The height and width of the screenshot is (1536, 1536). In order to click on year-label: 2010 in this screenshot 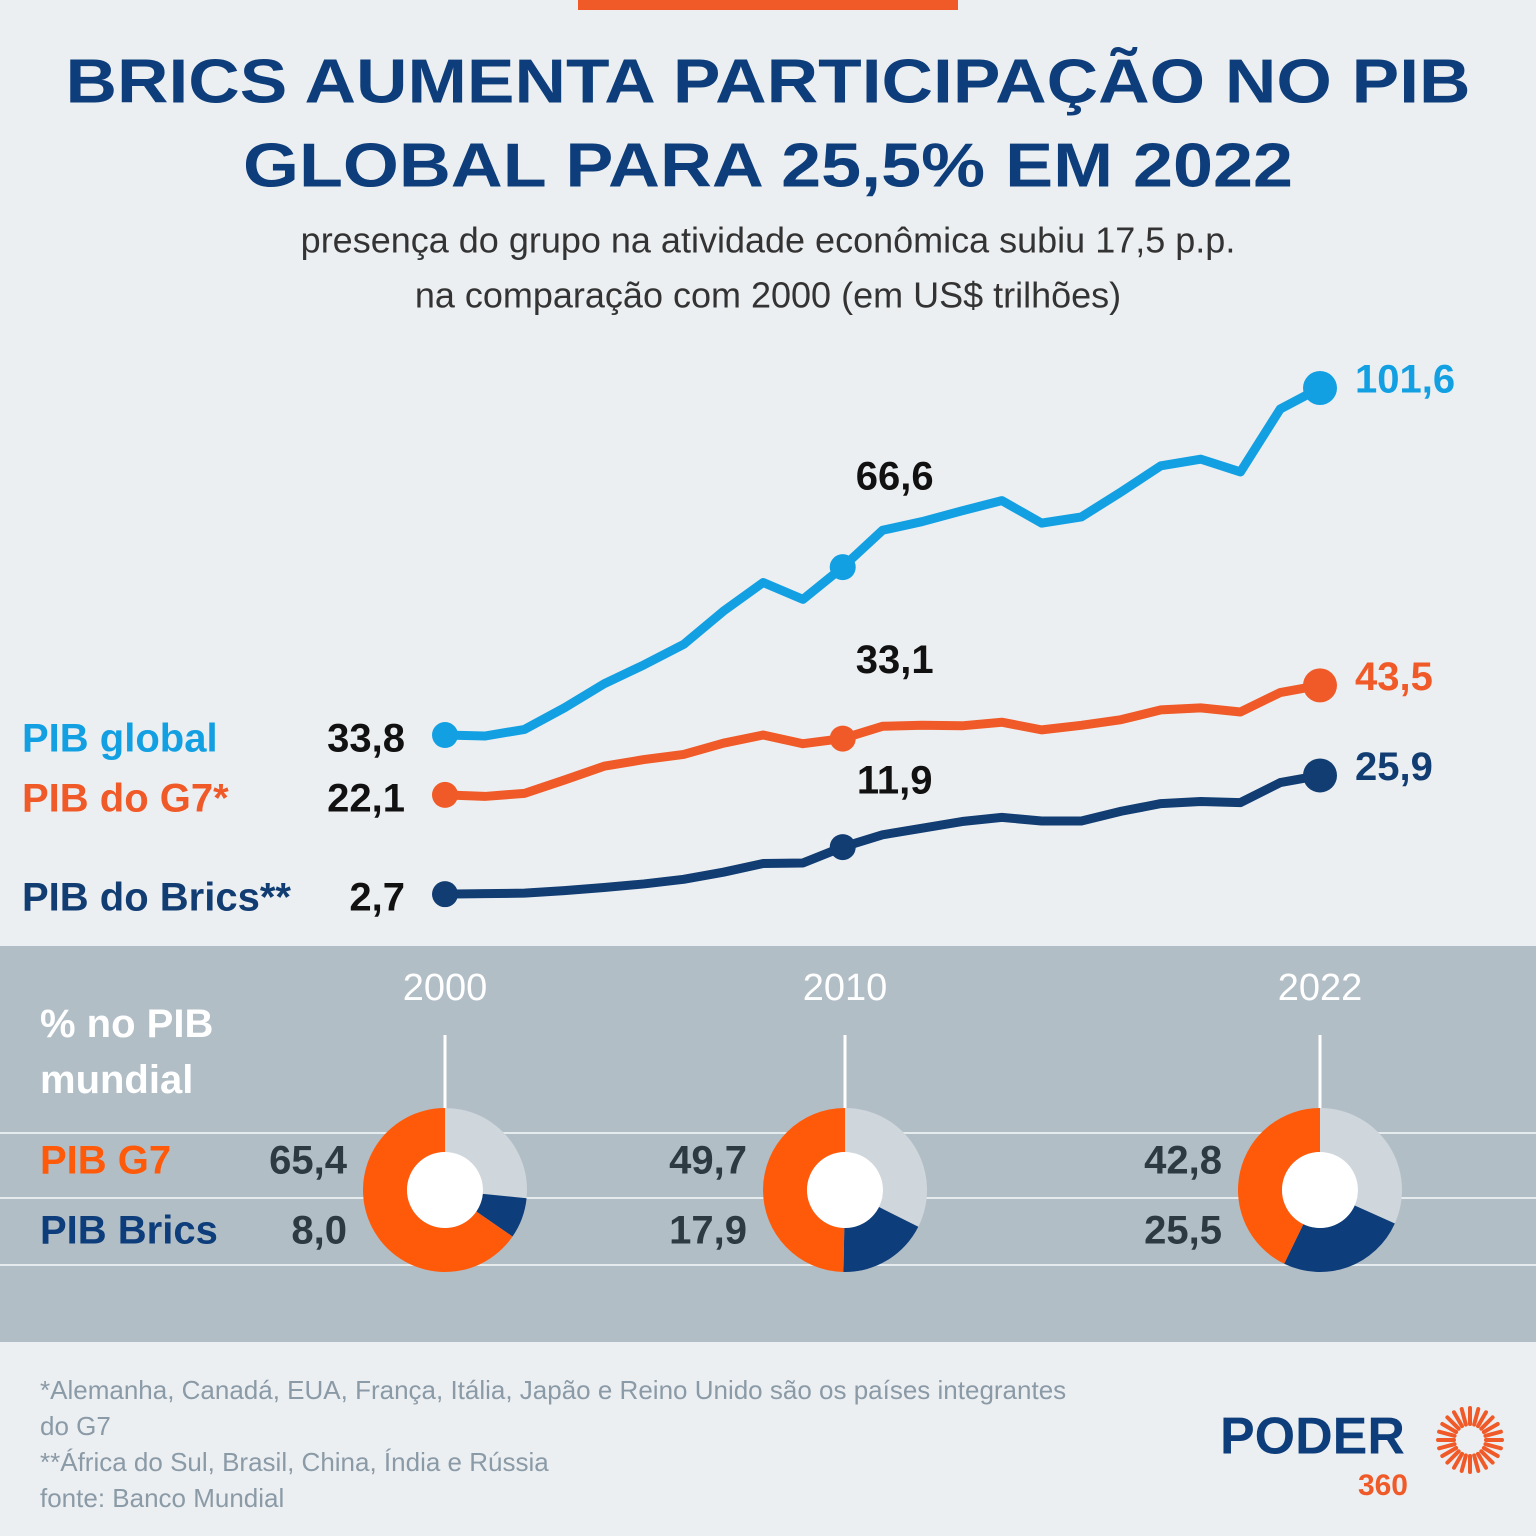, I will do `click(845, 988)`.